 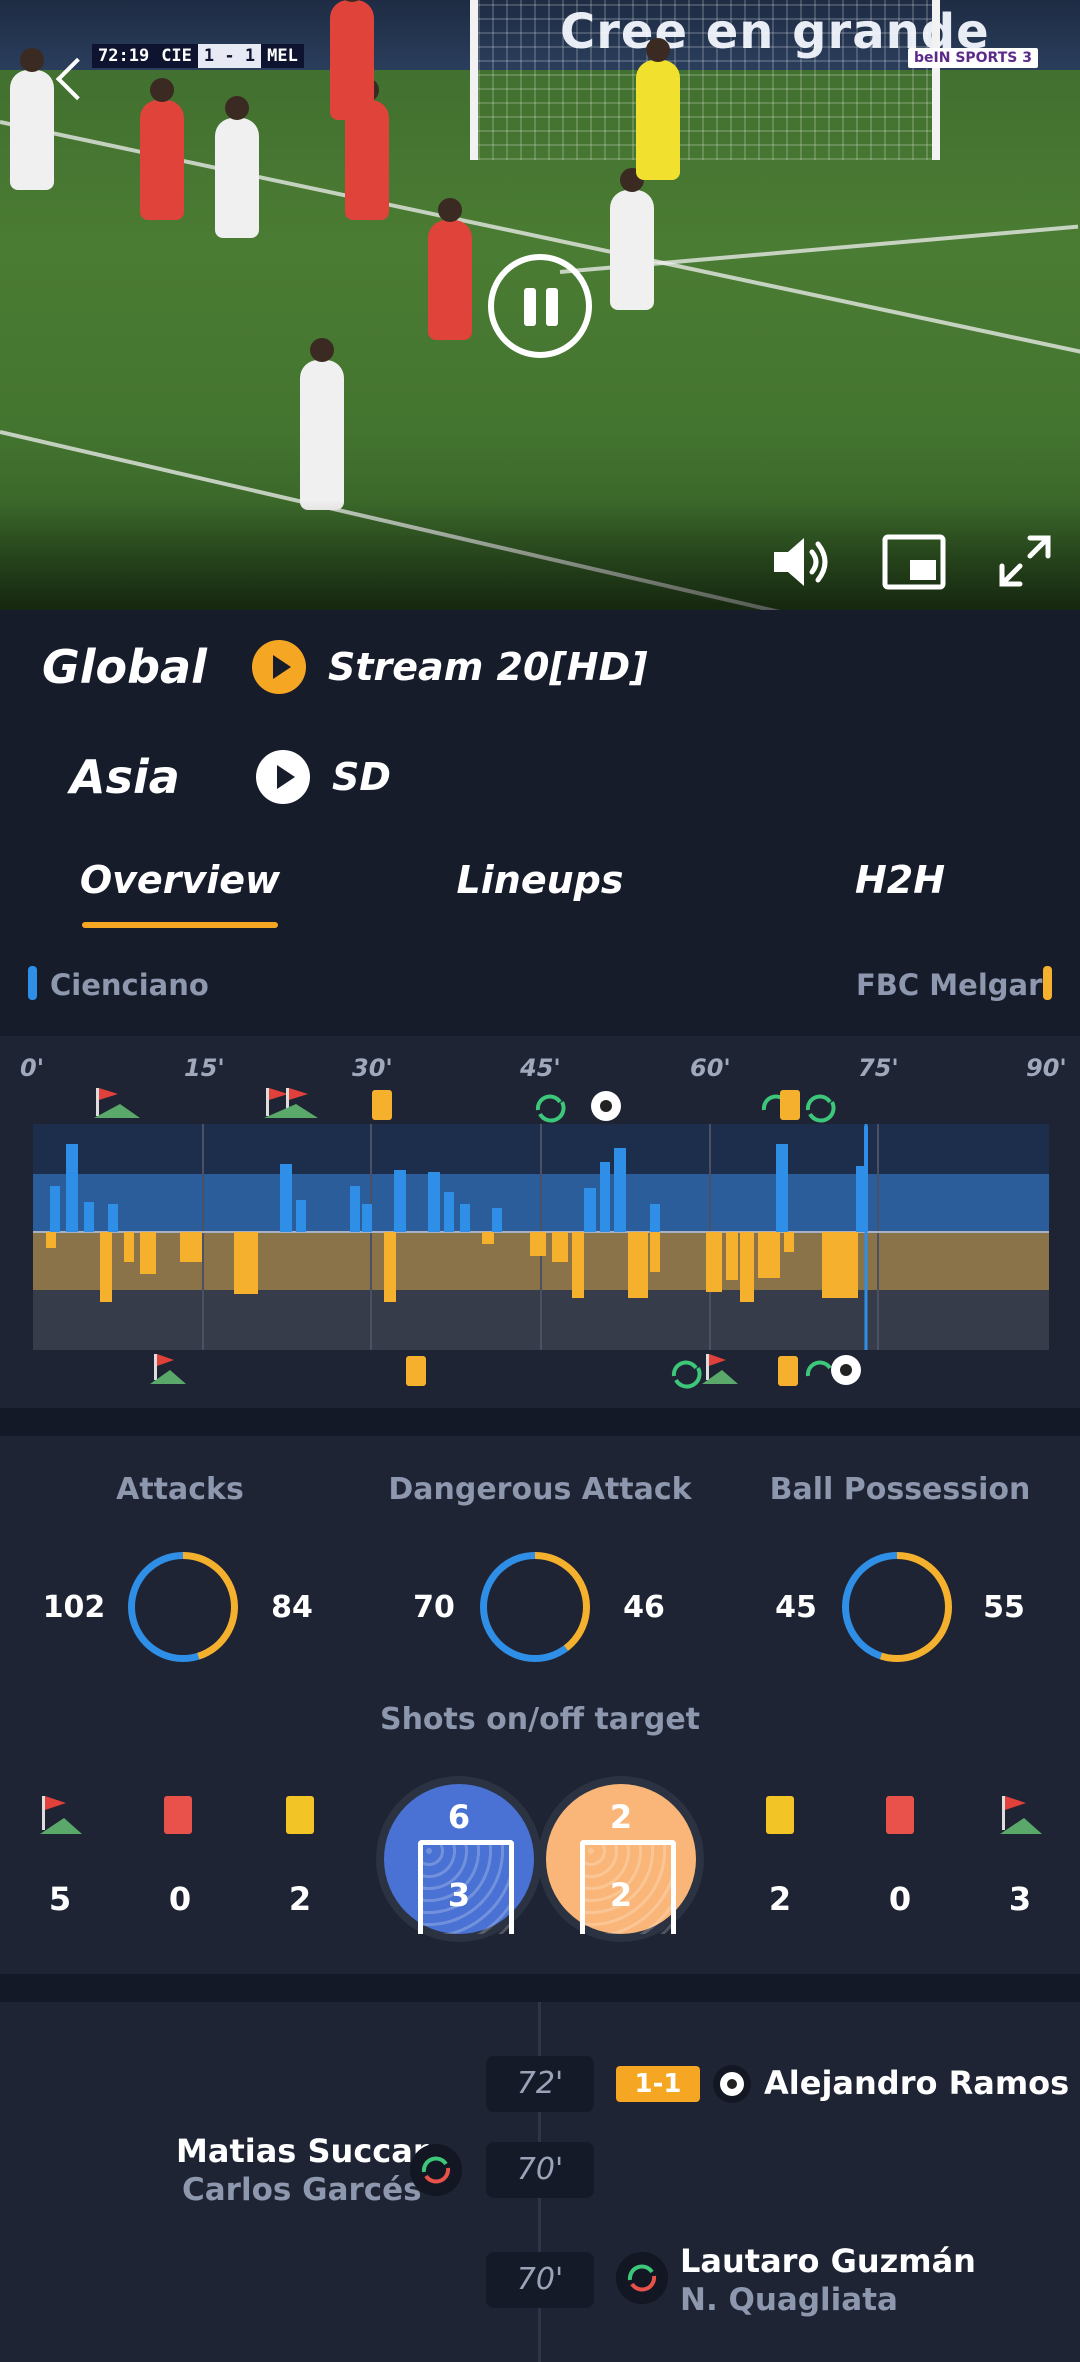 What do you see at coordinates (230, 777) in the screenshot?
I see `stream-option-asia: Asia SD` at bounding box center [230, 777].